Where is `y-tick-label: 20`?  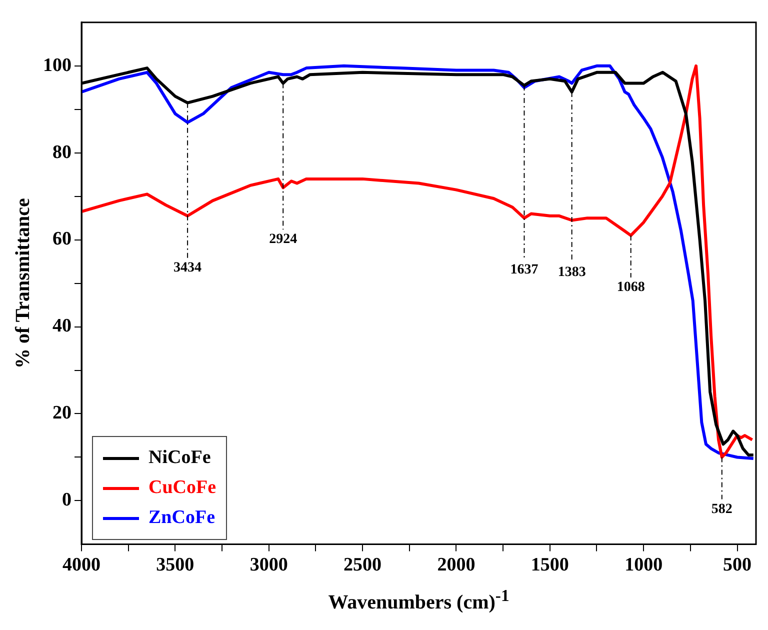
y-tick-label: 20 is located at coordinates (62, 413).